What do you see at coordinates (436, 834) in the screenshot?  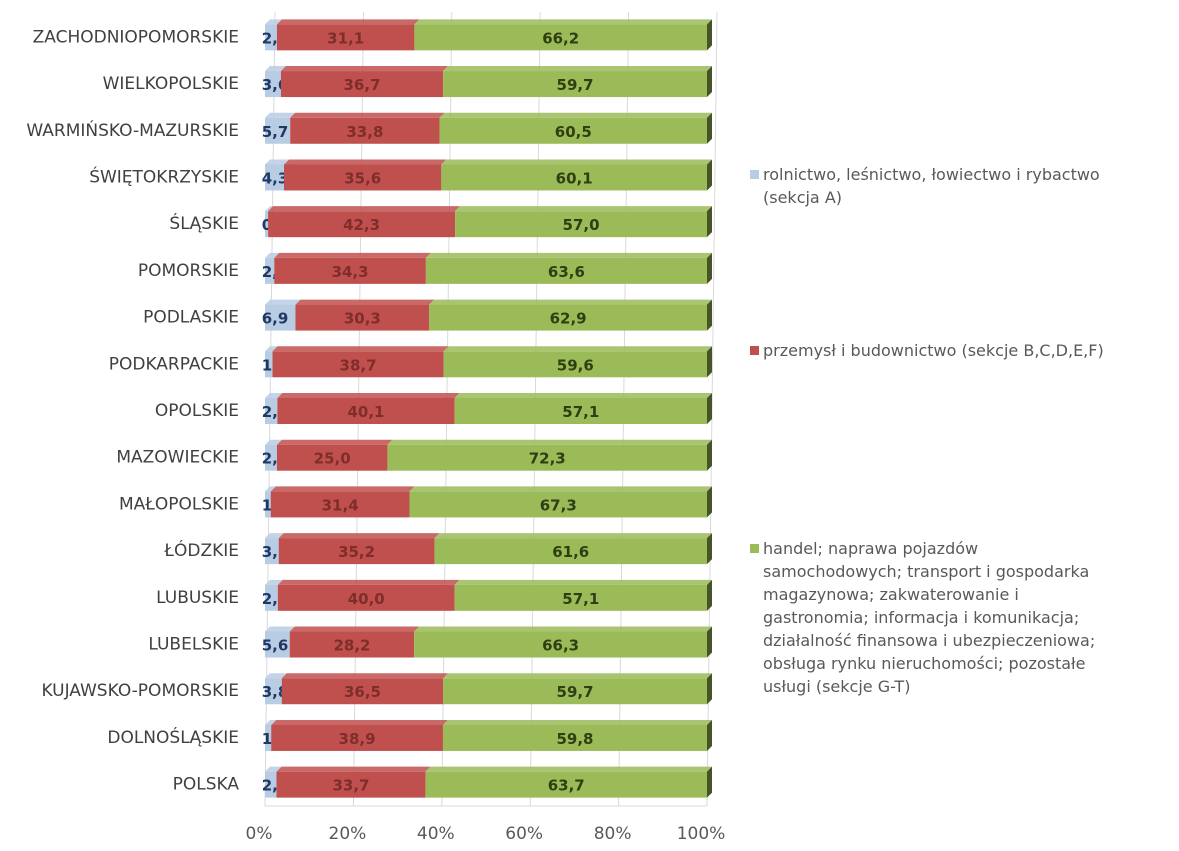 I see `x-tick-label: 40%` at bounding box center [436, 834].